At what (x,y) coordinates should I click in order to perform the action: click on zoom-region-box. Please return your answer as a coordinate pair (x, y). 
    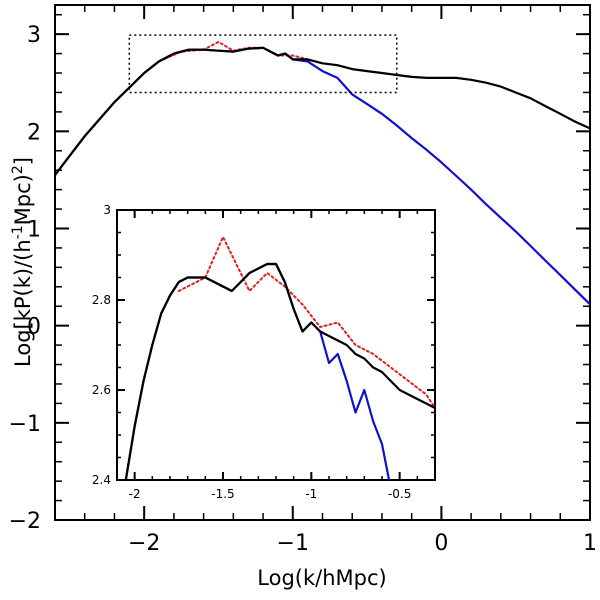
    Looking at the image, I should click on (263, 64).